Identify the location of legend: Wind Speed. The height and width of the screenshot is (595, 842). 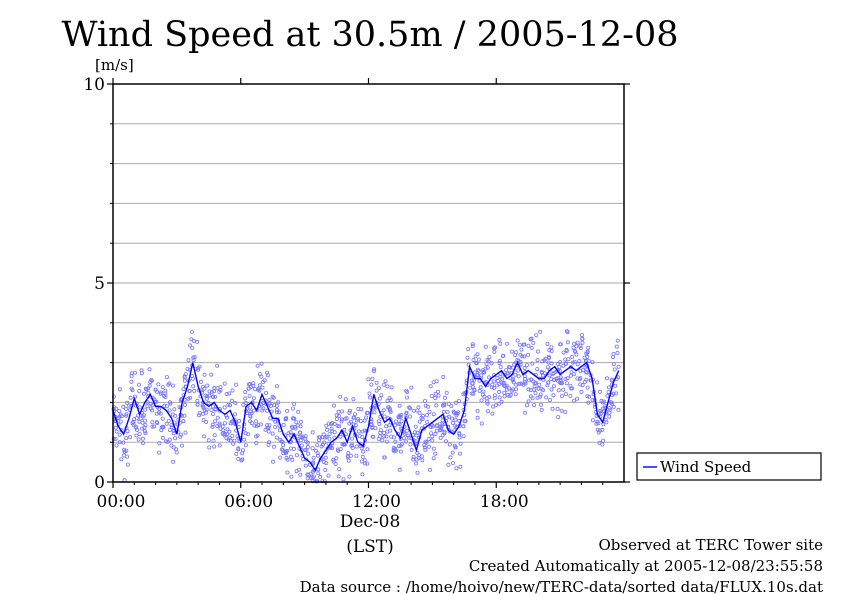
(729, 466).